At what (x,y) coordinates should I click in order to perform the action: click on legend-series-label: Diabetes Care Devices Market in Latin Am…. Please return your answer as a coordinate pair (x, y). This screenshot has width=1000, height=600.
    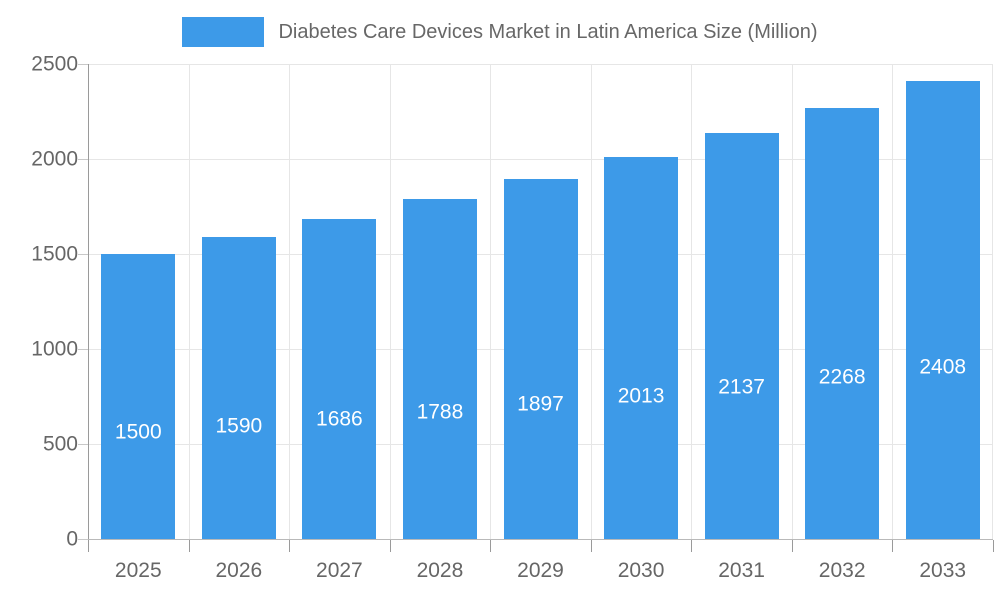
    Looking at the image, I should click on (548, 32).